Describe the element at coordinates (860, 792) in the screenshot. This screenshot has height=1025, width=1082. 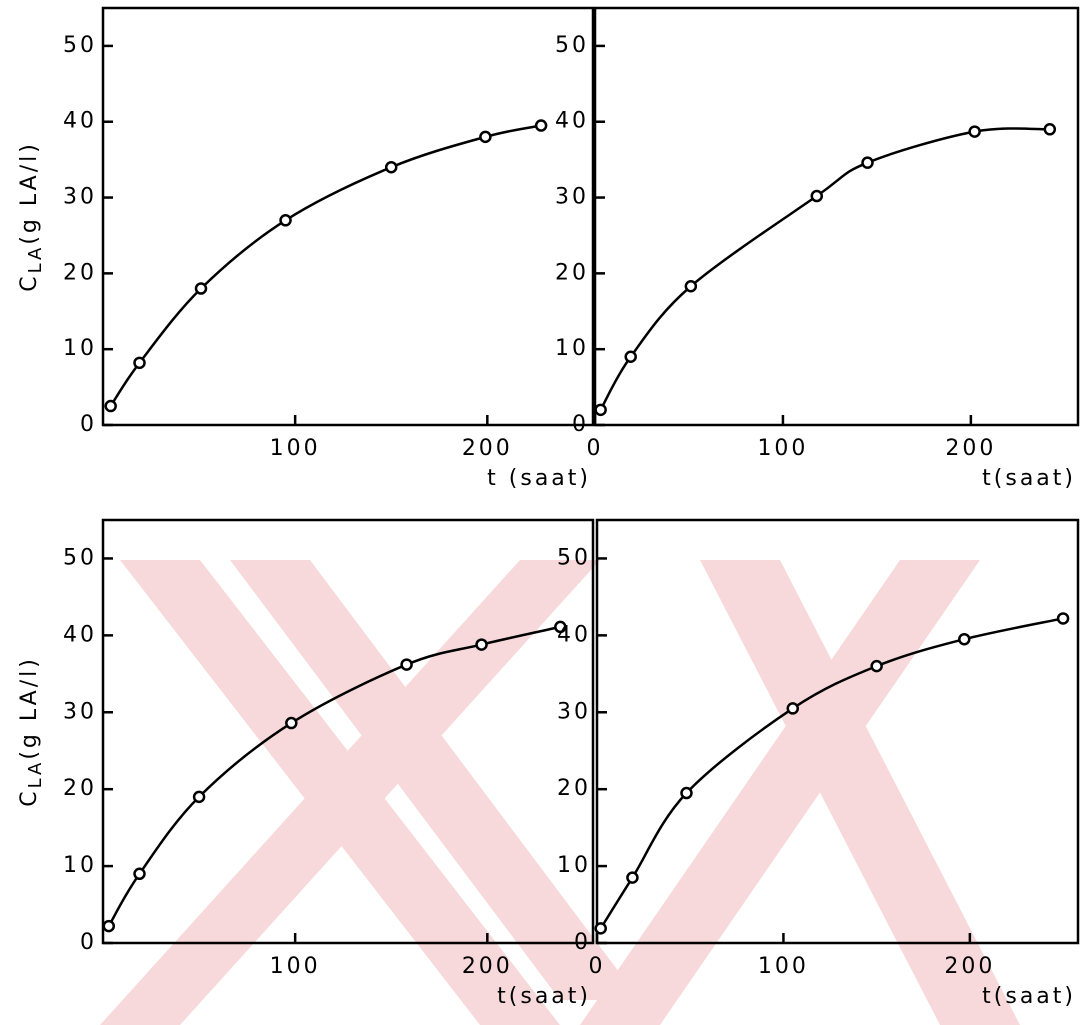
I see `watermark-stroke` at that location.